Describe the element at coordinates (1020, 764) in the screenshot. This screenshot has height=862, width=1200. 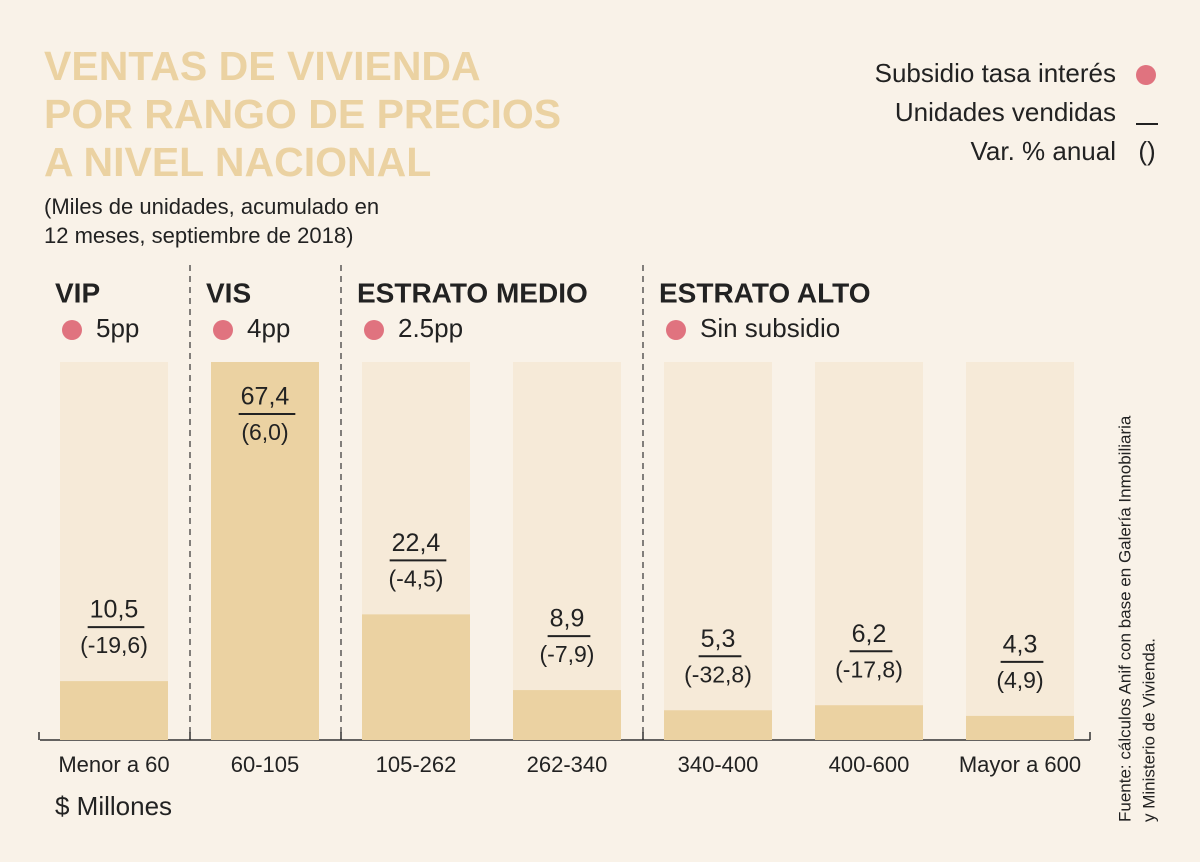
I see `x-tick-label: Mayor a 600` at that location.